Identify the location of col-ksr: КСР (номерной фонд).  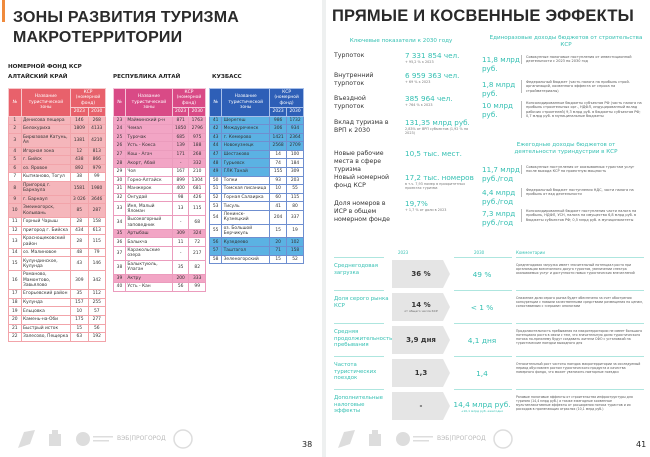
(286, 98).